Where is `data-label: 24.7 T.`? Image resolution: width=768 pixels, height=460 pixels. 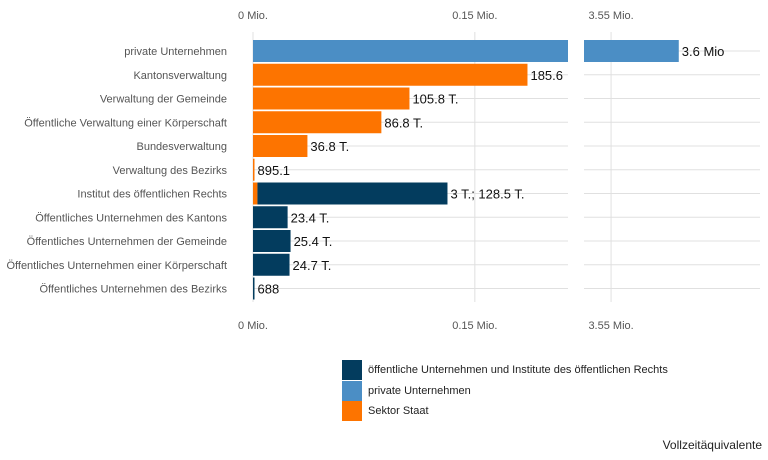
data-label: 24.7 T. is located at coordinates (312, 265).